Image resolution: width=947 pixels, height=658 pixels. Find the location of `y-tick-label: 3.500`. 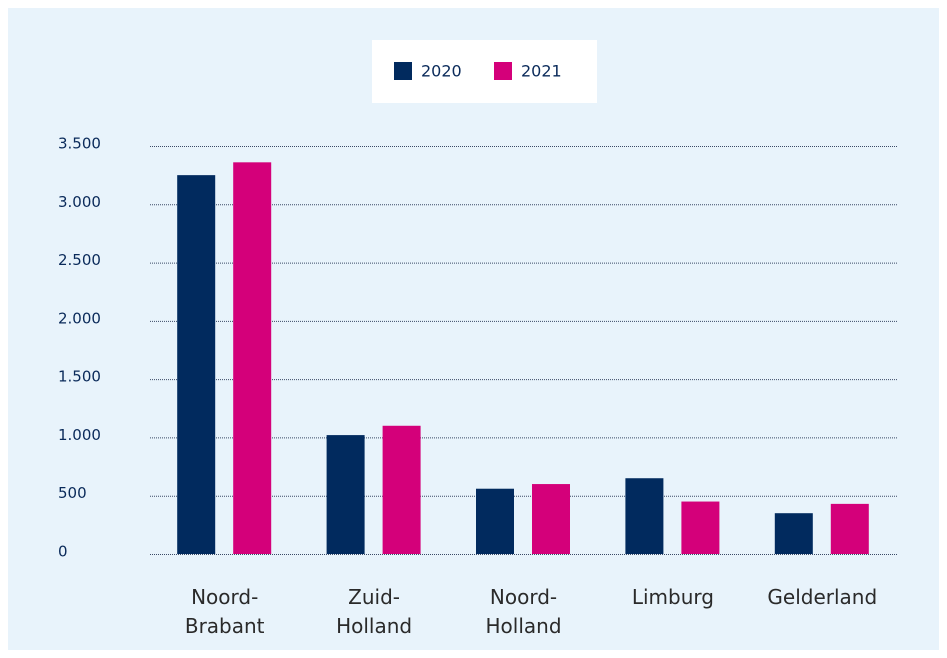

y-tick-label: 3.500 is located at coordinates (79, 144).